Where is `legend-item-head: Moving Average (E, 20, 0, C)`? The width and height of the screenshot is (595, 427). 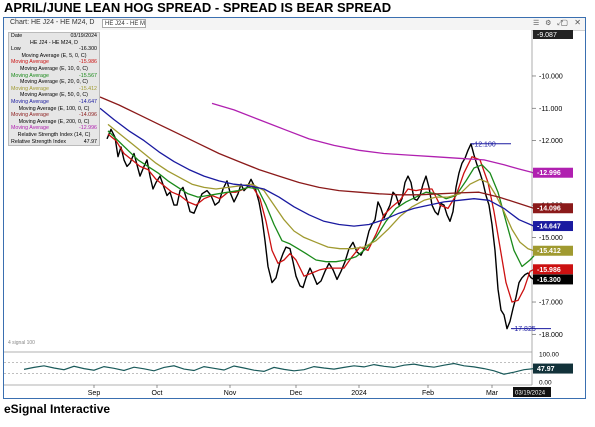 legend-item-head: Moving Average (E, 20, 0, C) is located at coordinates (54, 82).